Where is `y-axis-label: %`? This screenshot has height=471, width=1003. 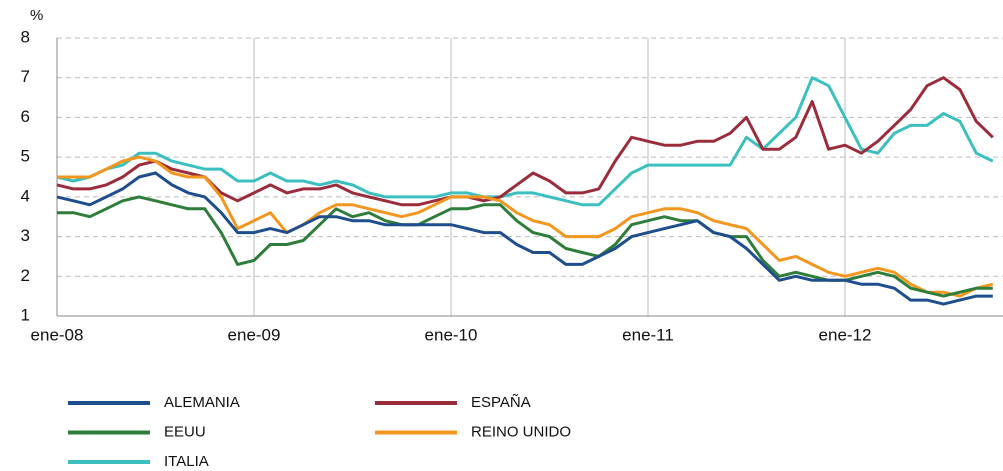 y-axis-label: % is located at coordinates (36, 15).